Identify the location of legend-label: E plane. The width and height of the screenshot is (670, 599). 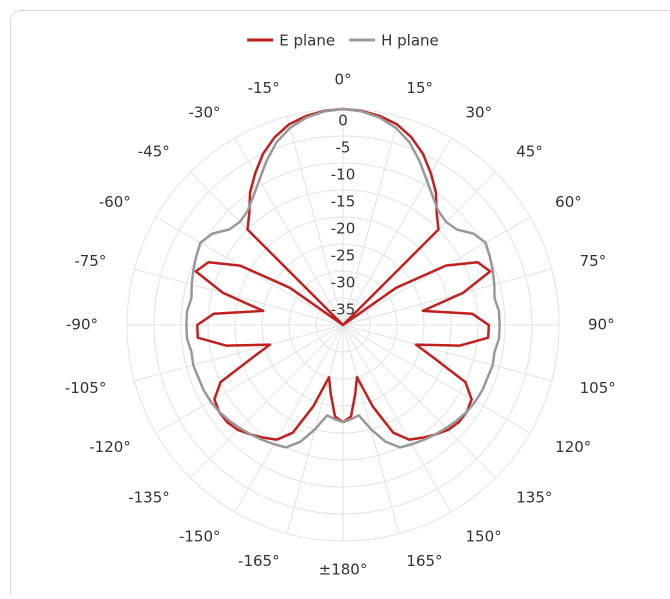
(307, 41).